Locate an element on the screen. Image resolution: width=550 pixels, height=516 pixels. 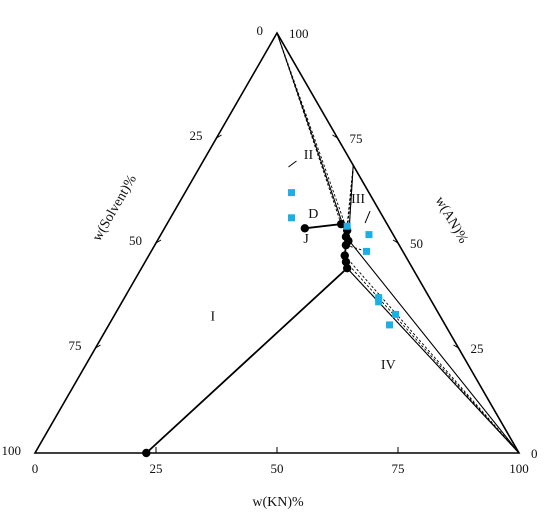
region-label-iii: III is located at coordinates (358, 199).